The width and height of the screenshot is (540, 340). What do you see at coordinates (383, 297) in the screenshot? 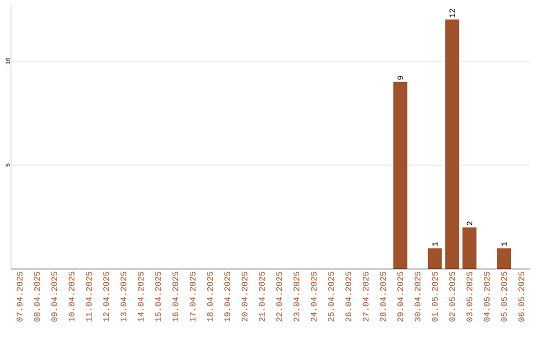
I see `x-tick-label: 28.04.2025` at bounding box center [383, 297].